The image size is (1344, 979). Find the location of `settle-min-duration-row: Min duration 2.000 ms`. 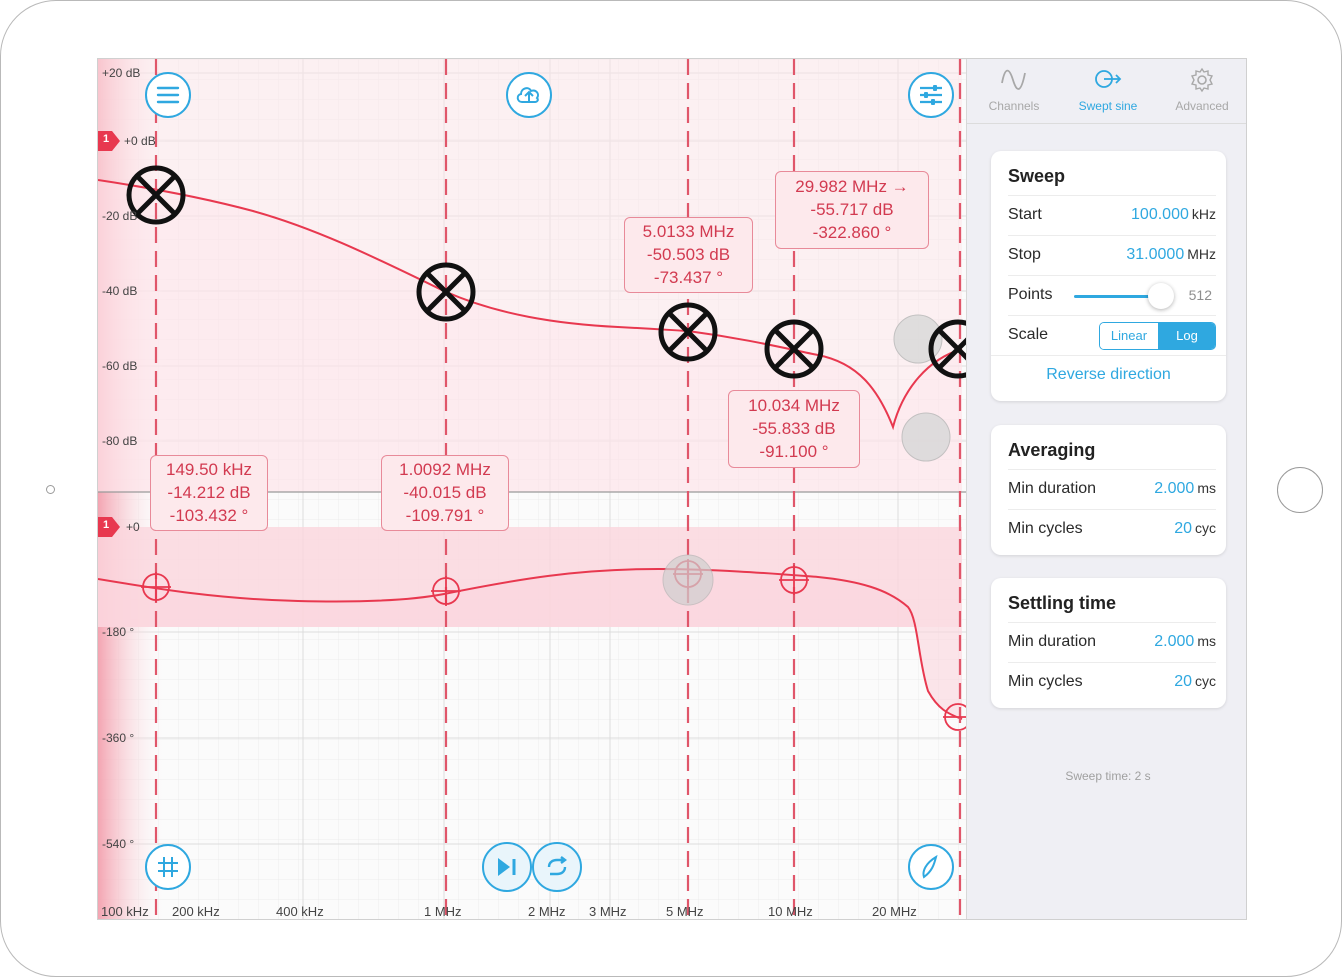

settle-min-duration-row: Min duration 2.000 ms is located at coordinates (1112, 642).